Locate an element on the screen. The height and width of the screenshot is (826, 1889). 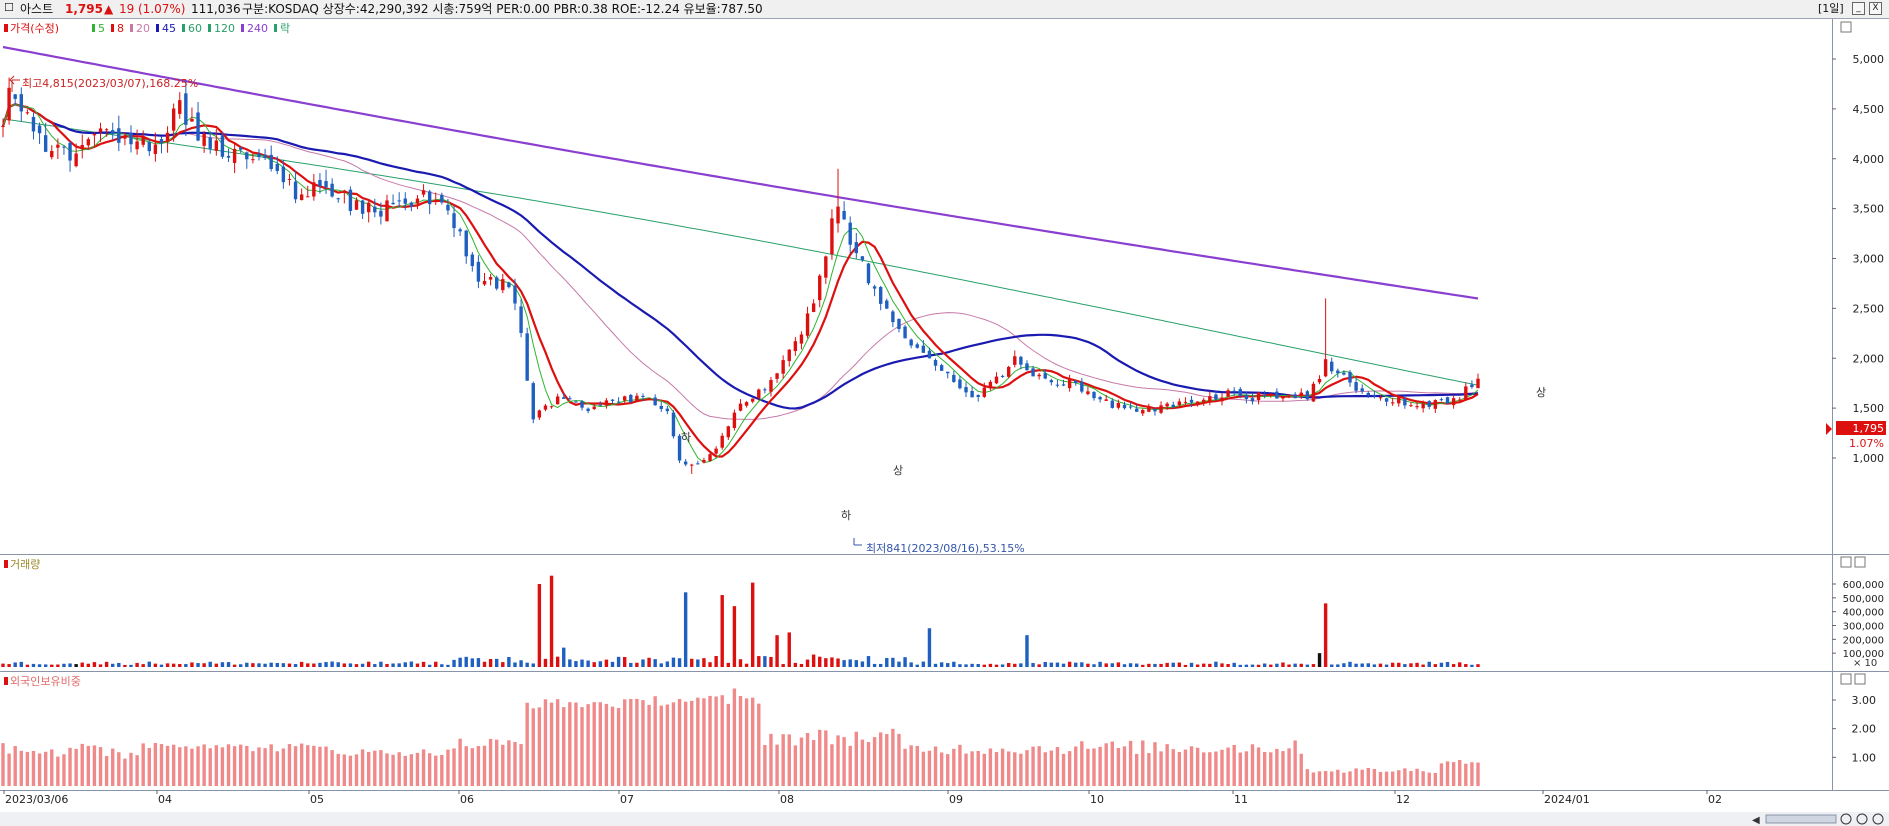
zoom-in-icon is located at coordinates (1862, 819).